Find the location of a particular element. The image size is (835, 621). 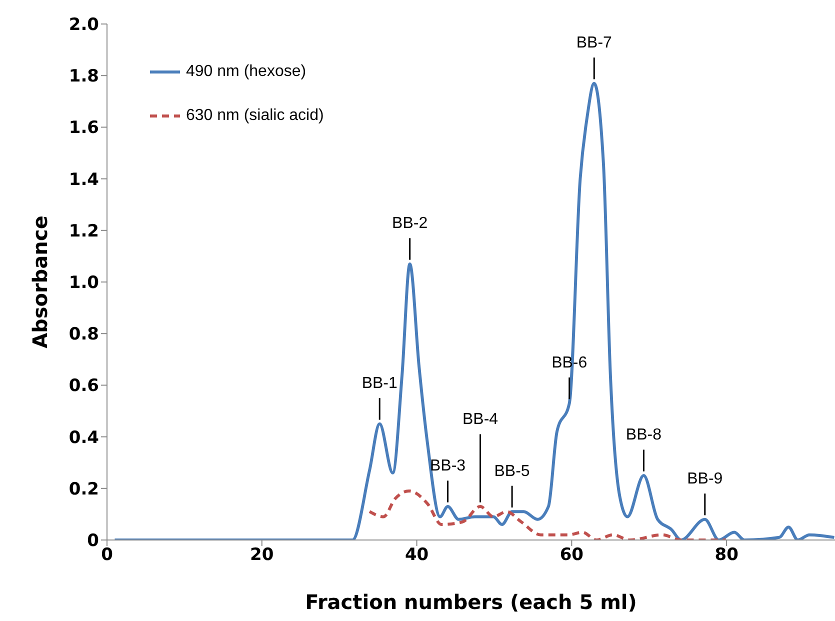

legend-label: 630 nm (sialic acid) is located at coordinates (255, 116).